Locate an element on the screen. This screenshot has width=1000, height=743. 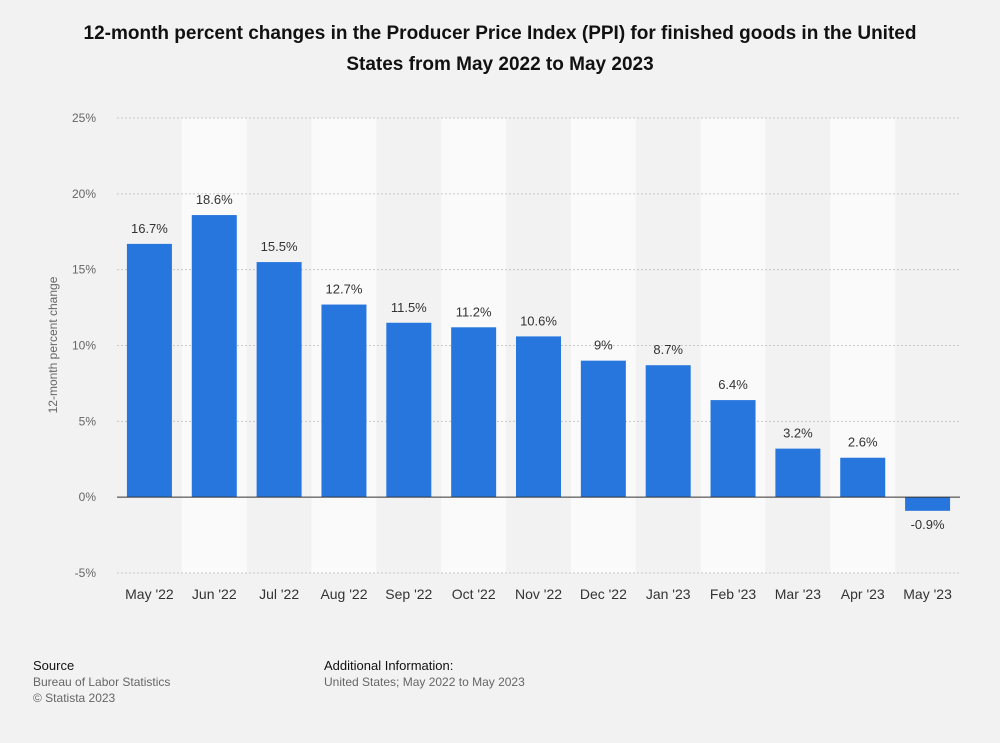
x-tick-label: Dec '22 is located at coordinates (603, 594).